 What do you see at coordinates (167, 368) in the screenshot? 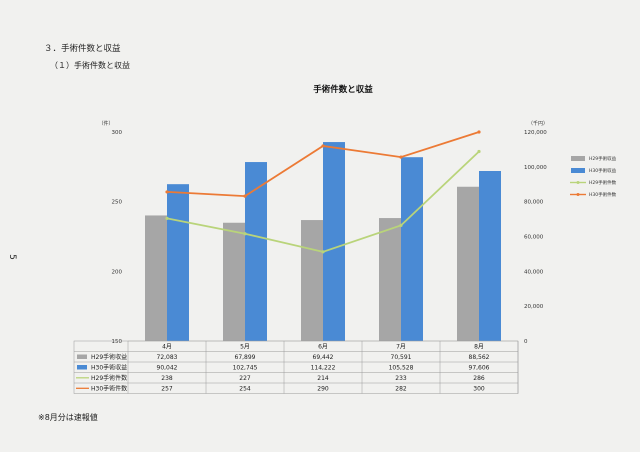
I see `table-value: 90,042` at bounding box center [167, 368].